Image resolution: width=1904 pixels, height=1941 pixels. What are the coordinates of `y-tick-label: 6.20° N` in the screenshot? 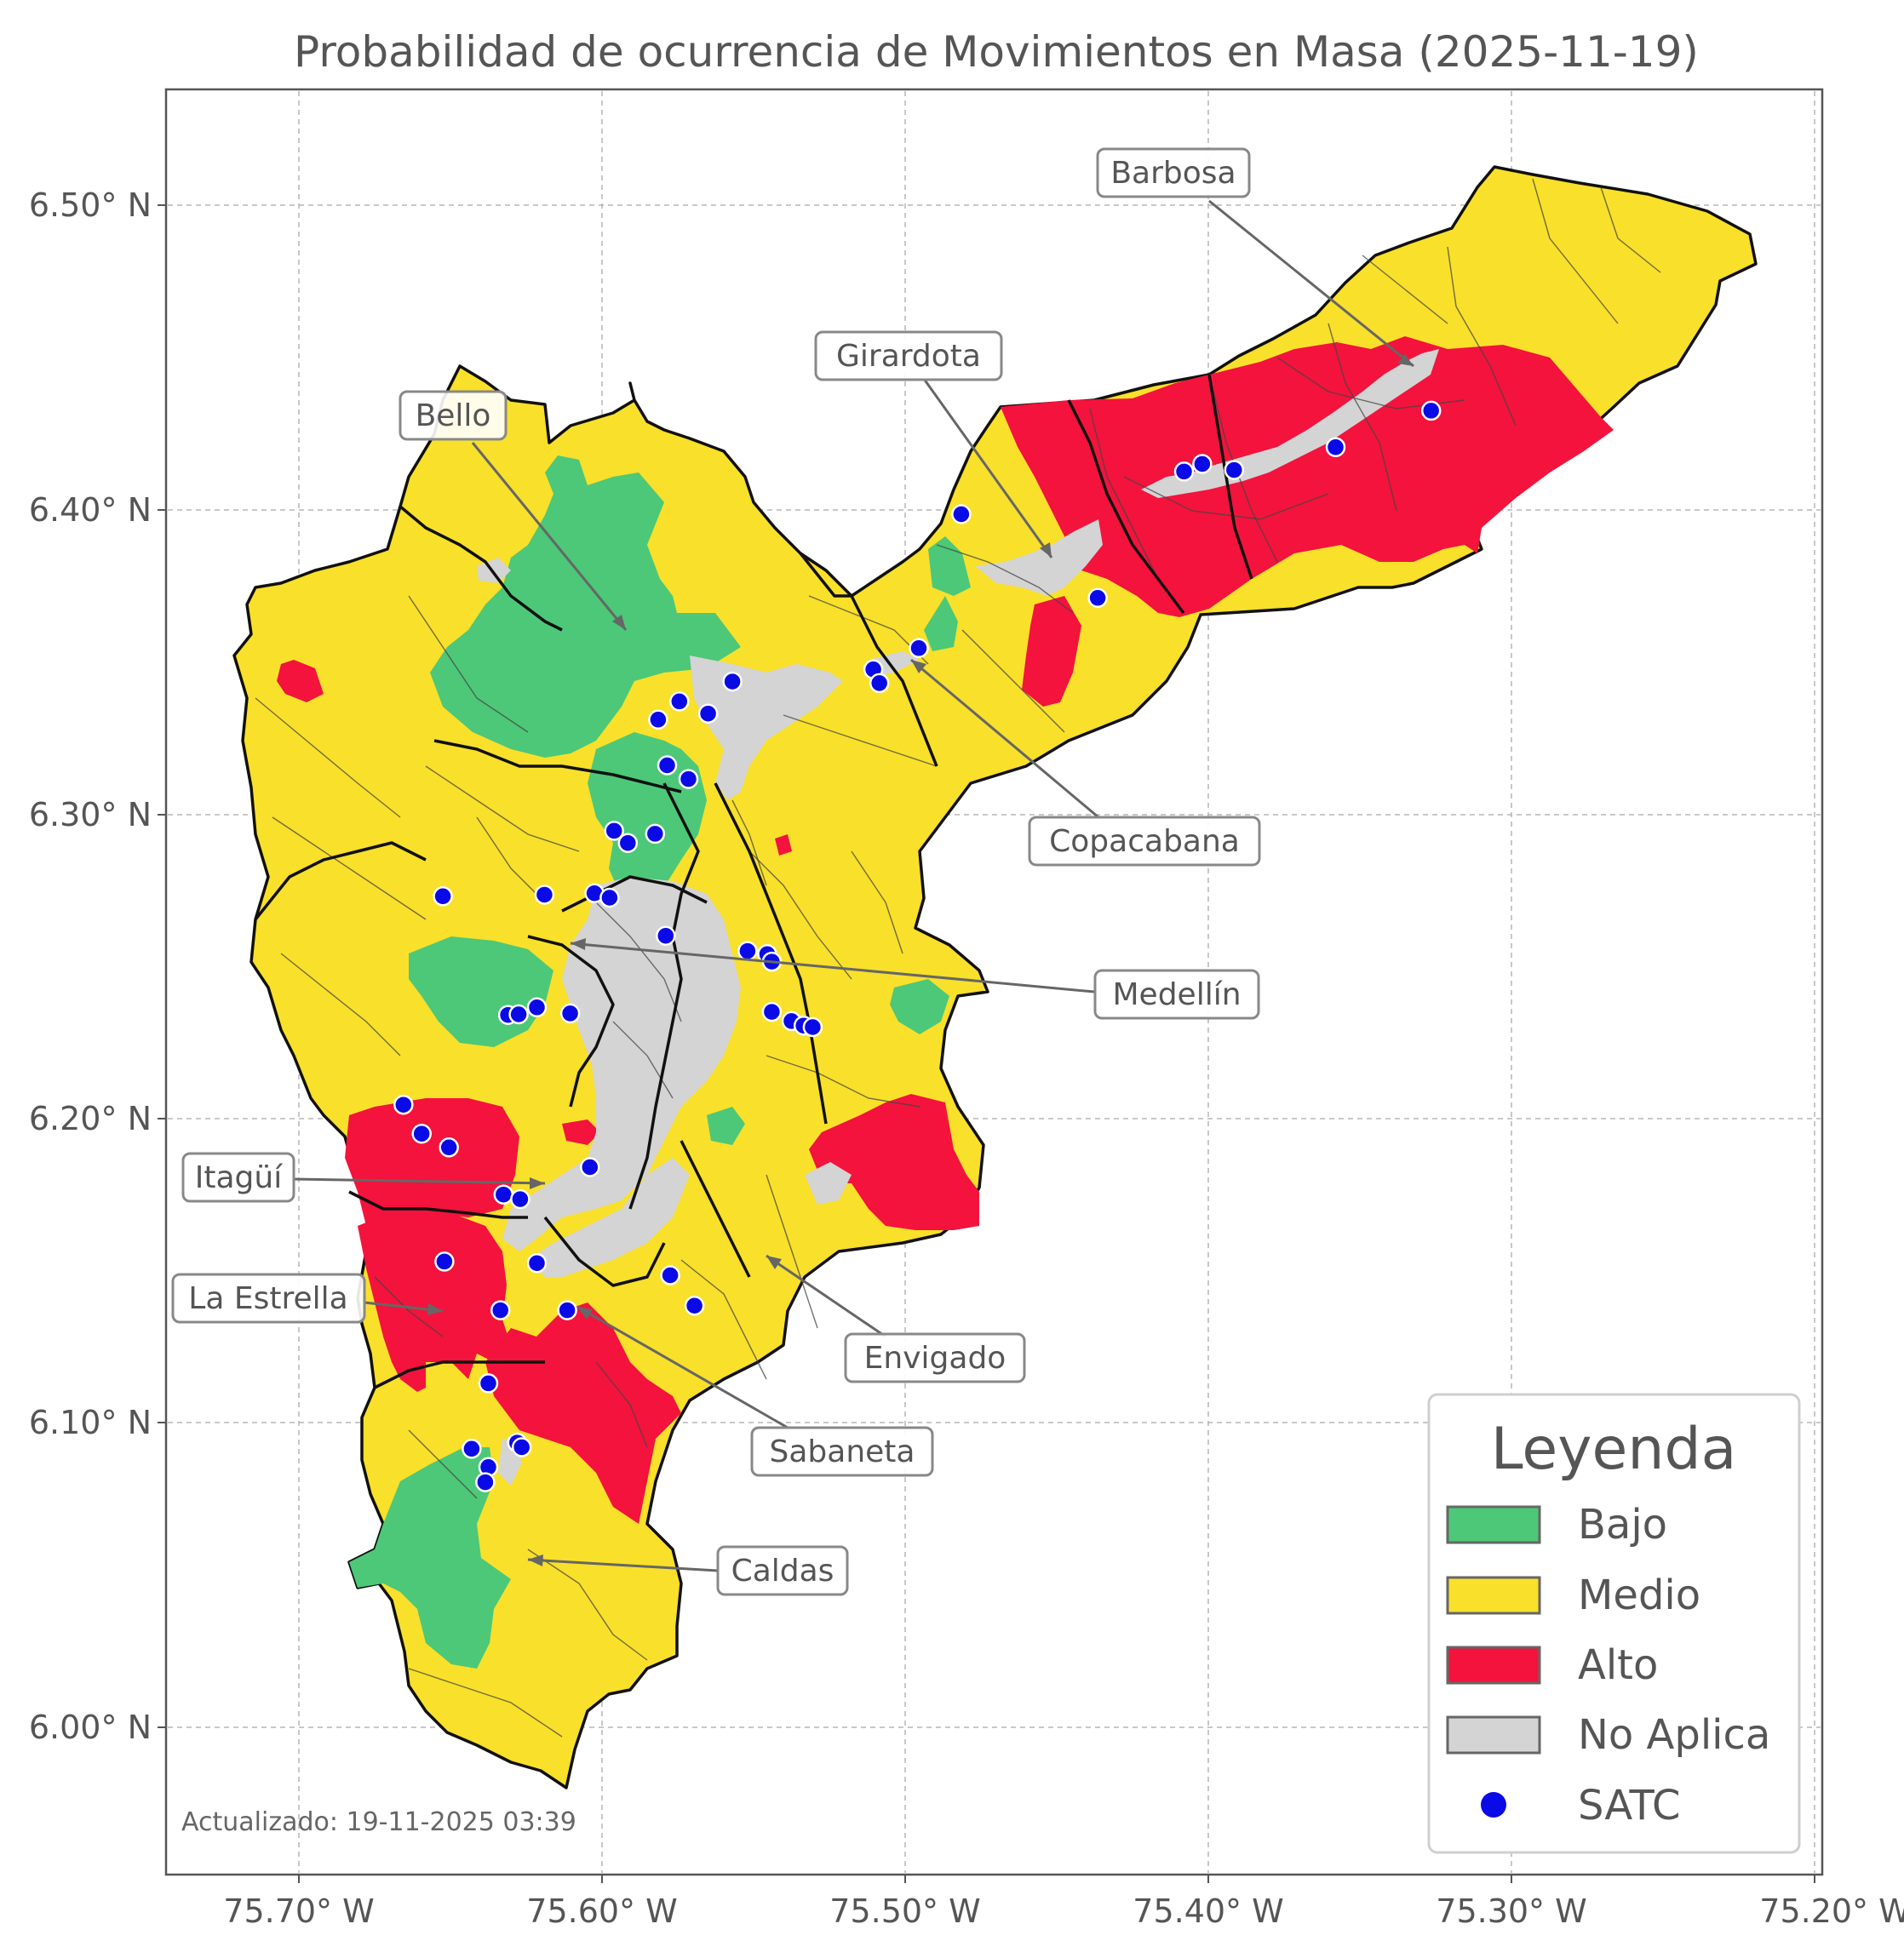 It's located at (90, 1118).